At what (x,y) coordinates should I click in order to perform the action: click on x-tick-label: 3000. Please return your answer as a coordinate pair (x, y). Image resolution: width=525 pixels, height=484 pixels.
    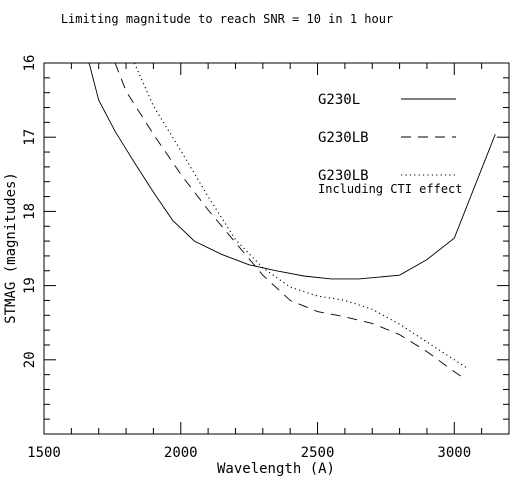
    Looking at the image, I should click on (454, 453).